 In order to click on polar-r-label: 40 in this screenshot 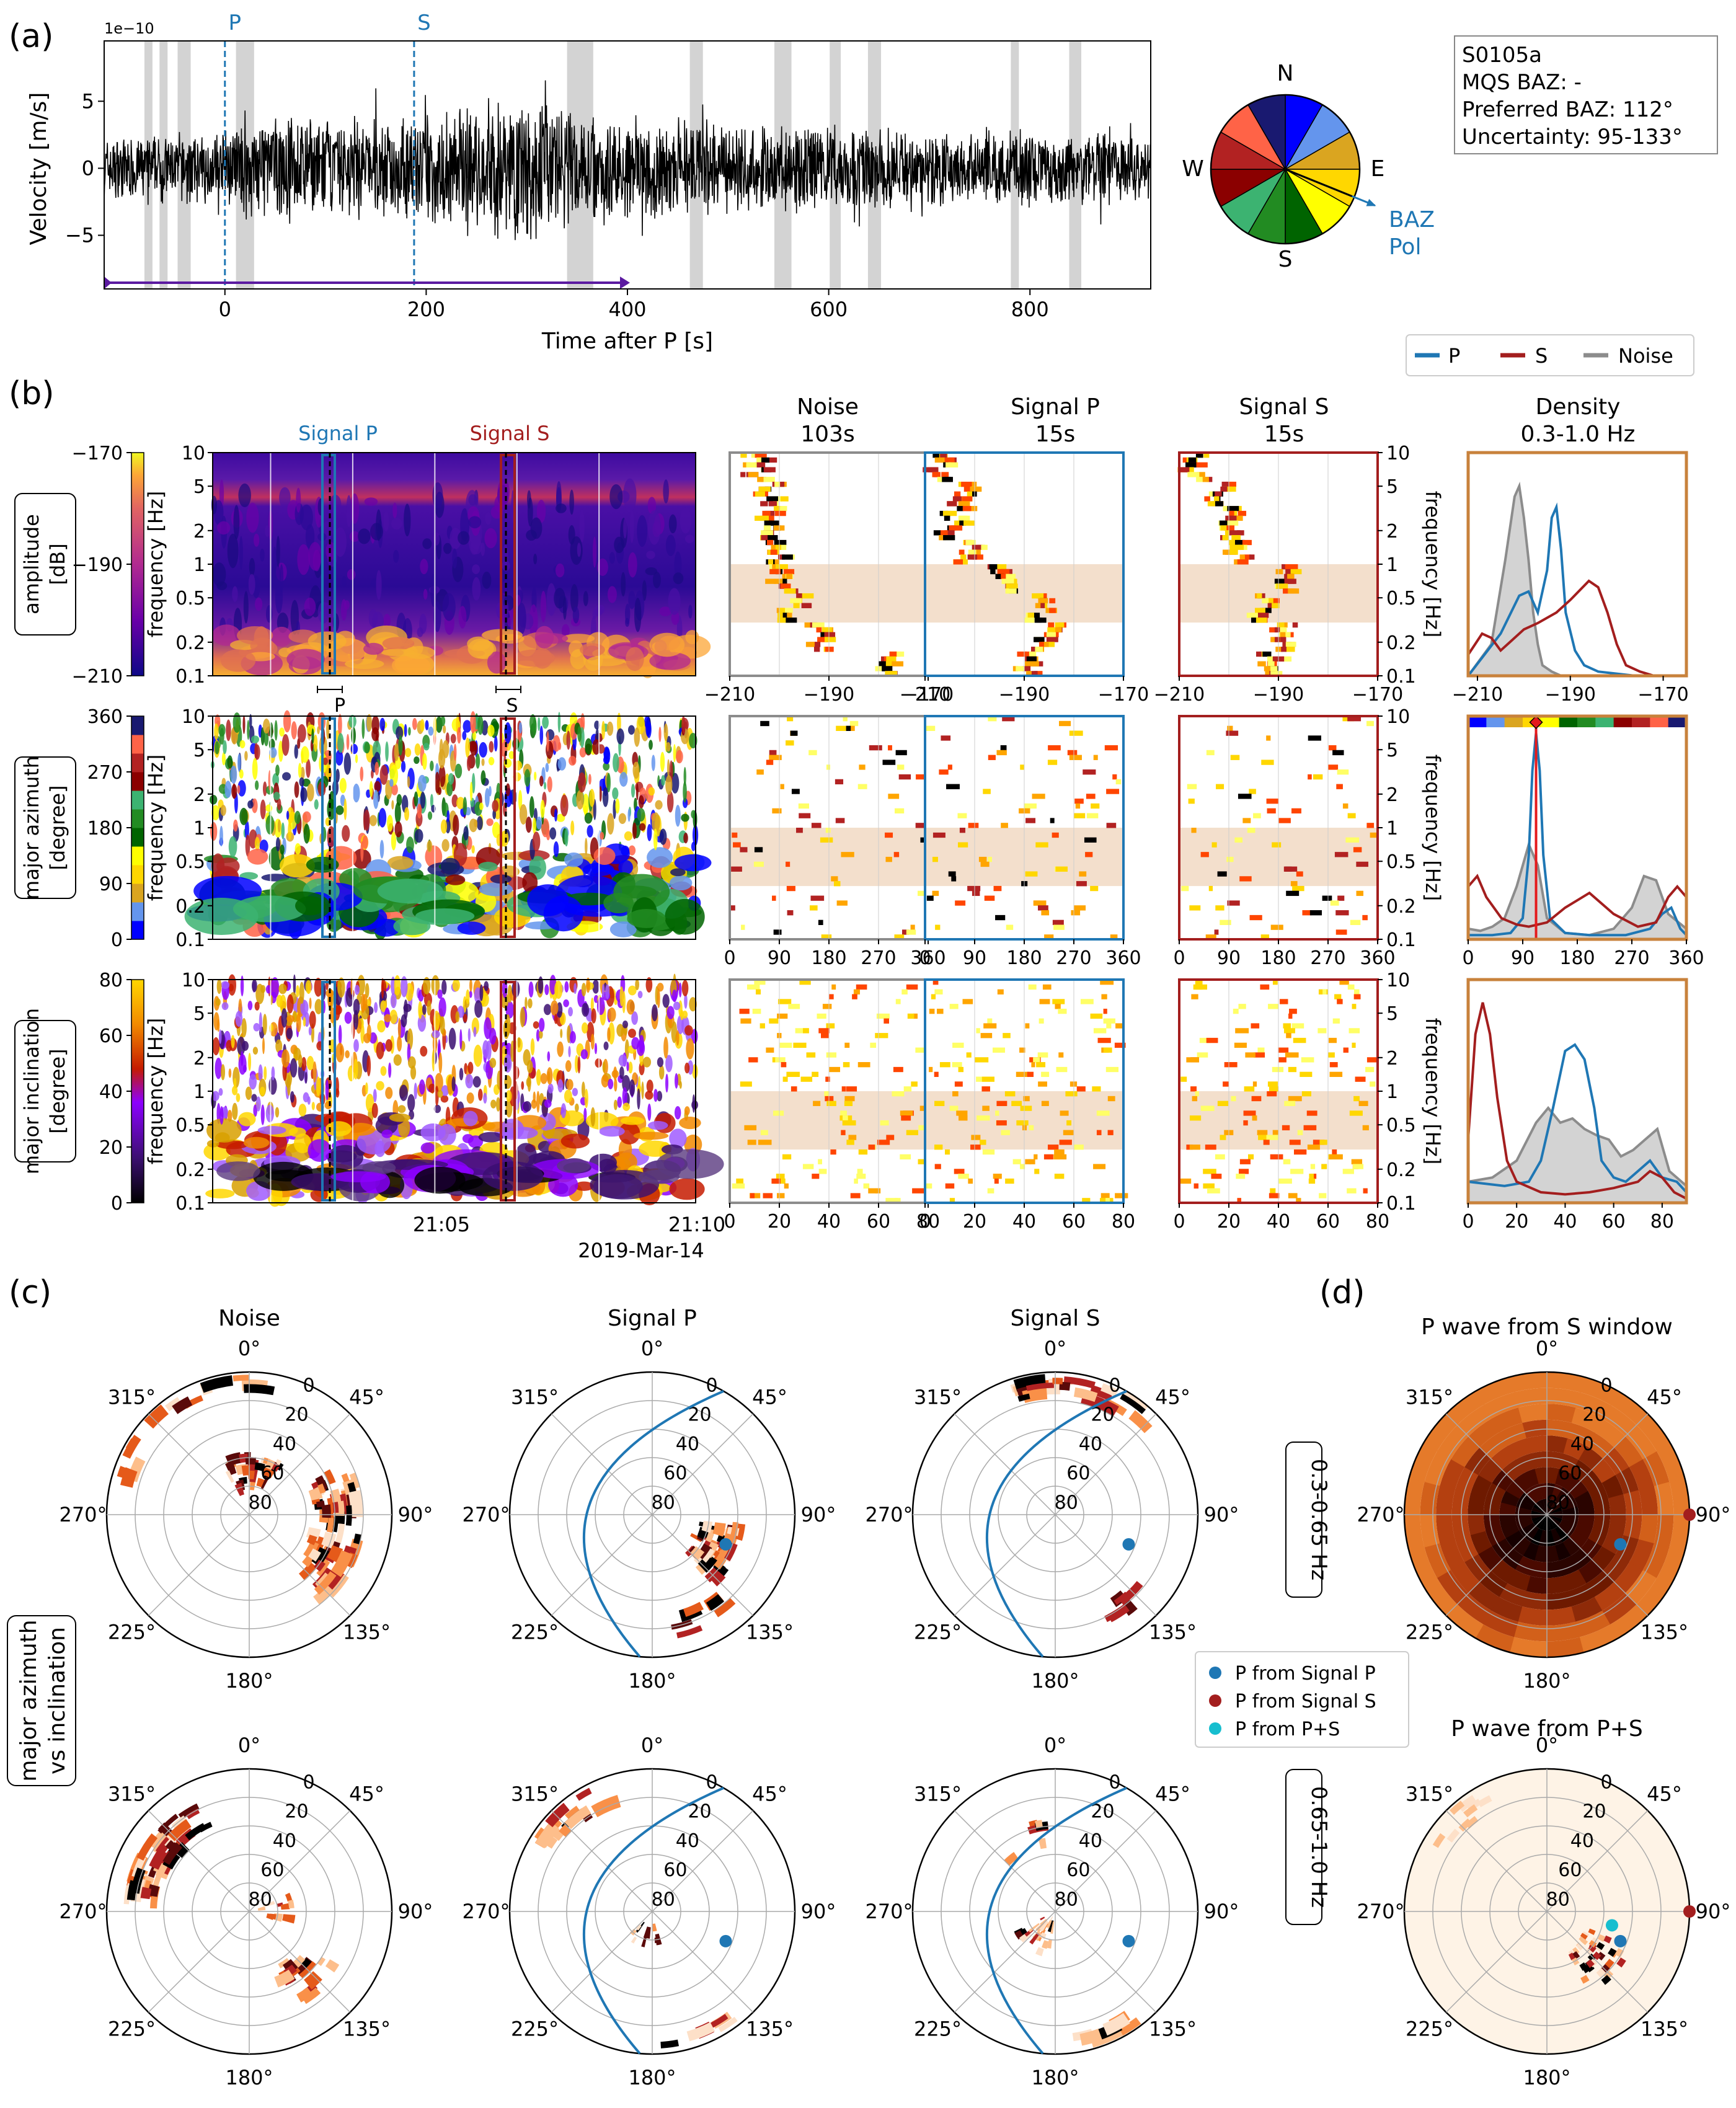, I will do `click(1582, 1444)`.